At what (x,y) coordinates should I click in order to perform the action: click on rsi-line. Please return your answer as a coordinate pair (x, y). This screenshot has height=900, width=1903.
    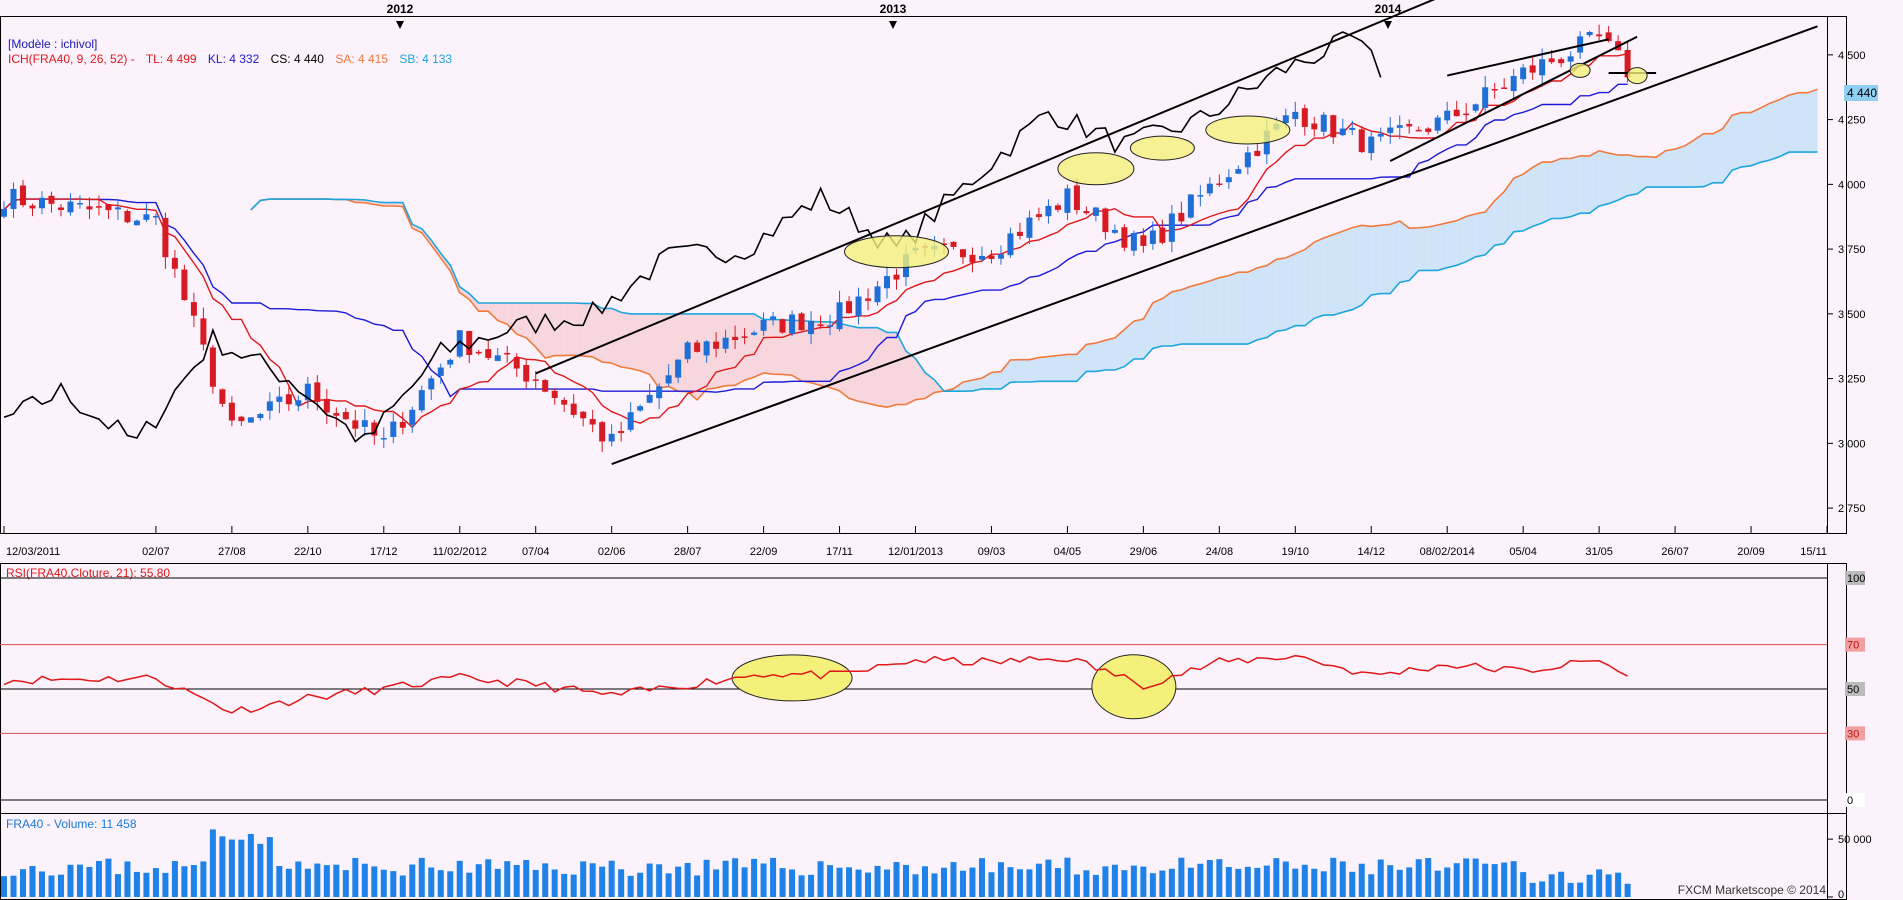
    Looking at the image, I should click on (815, 684).